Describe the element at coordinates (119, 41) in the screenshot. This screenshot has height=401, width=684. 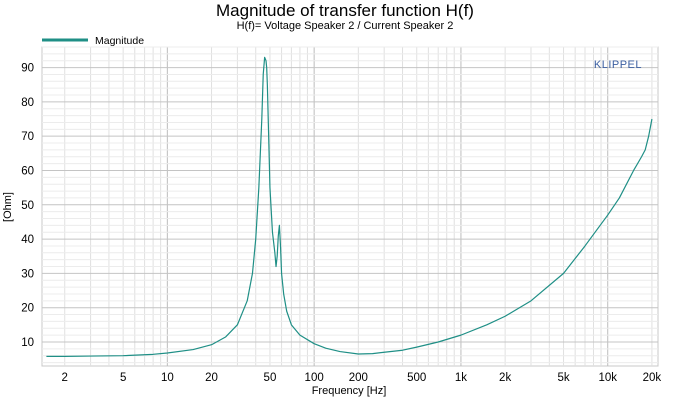
I see `legend-label-magnitude: Magnitude` at that location.